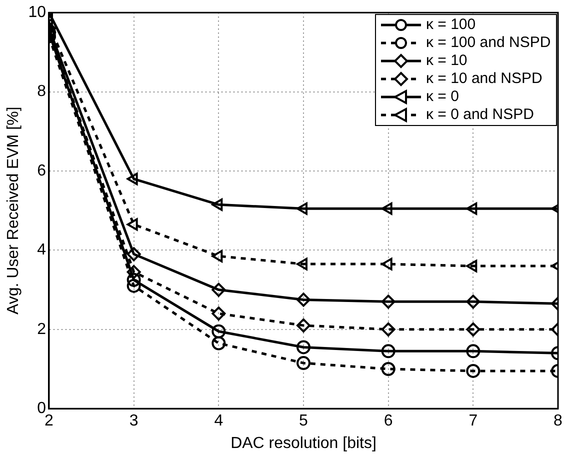 This screenshot has width=566, height=455. What do you see at coordinates (442, 97) in the screenshot?
I see `legend-label: κ = 0` at bounding box center [442, 97].